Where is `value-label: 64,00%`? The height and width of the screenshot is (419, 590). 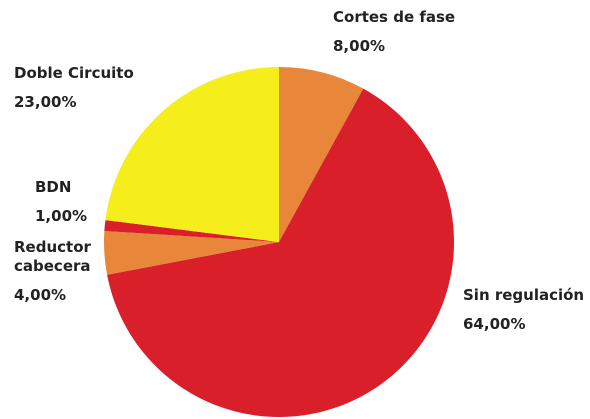 value-label: 64,00% is located at coordinates (494, 324).